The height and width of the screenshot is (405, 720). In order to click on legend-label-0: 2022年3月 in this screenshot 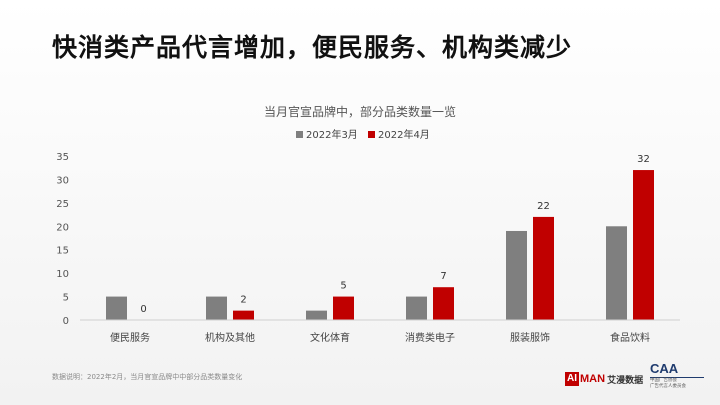, I will do `click(332, 134)`.